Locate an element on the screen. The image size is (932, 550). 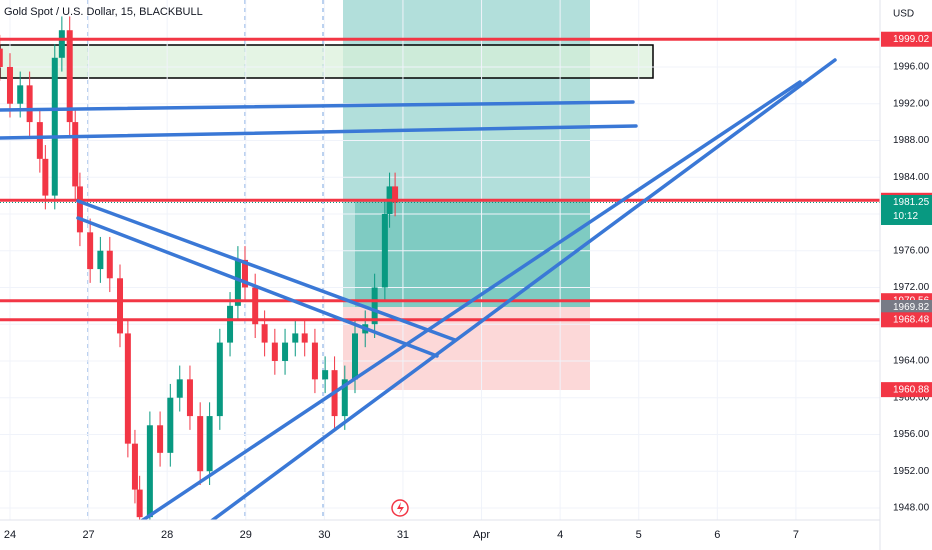
price-label: 1969.82 is located at coordinates (911, 307).